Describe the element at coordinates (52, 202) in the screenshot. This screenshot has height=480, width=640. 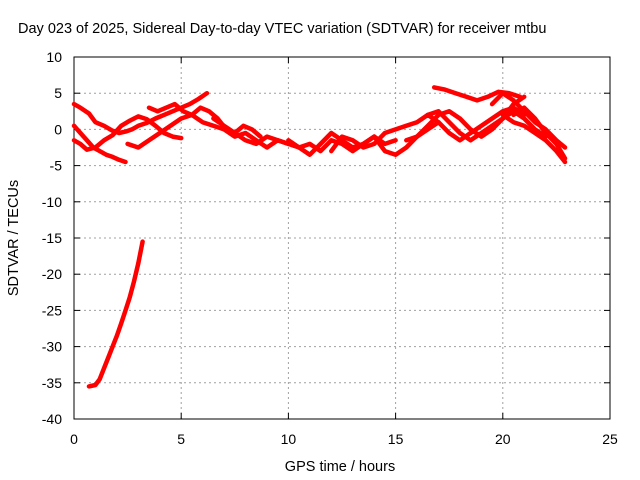
I see `y-tick-label: -10` at that location.